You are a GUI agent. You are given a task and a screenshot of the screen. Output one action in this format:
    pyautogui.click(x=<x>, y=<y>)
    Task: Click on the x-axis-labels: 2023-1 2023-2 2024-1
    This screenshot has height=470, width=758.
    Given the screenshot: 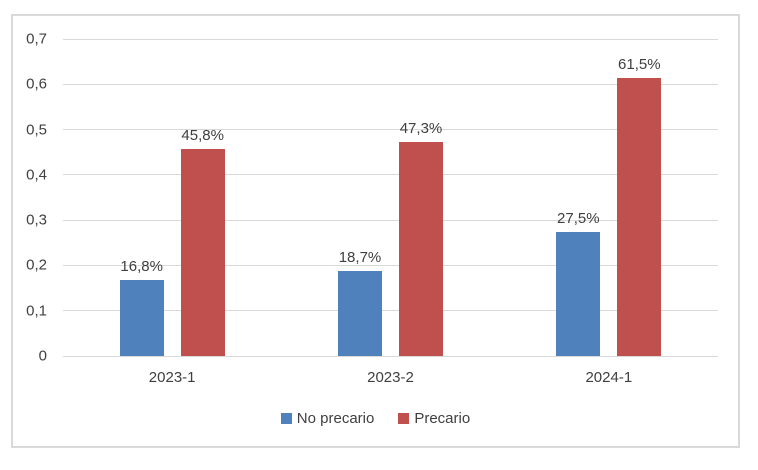 What is the action you would take?
    pyautogui.click(x=390, y=377)
    